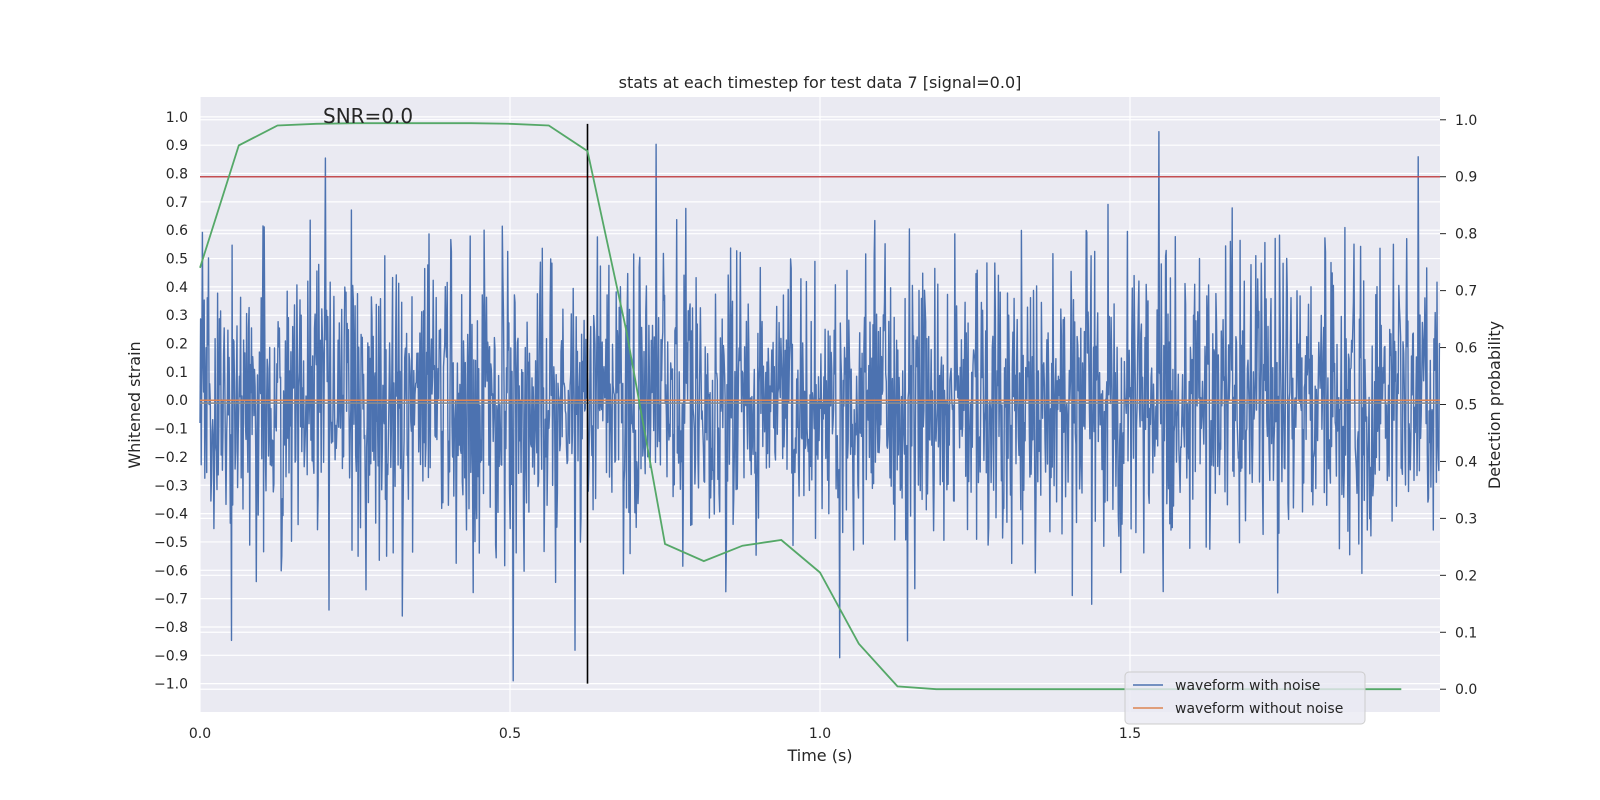  I want to click on legend-box, so click(1245, 698).